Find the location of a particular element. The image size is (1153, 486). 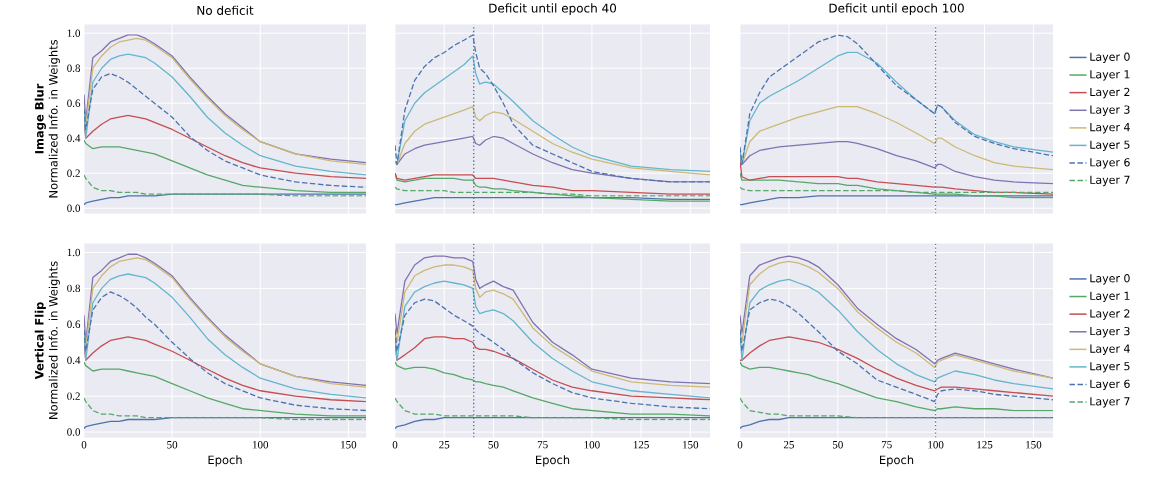

chart-title: Deficit until epoch 40 is located at coordinates (553, 9).